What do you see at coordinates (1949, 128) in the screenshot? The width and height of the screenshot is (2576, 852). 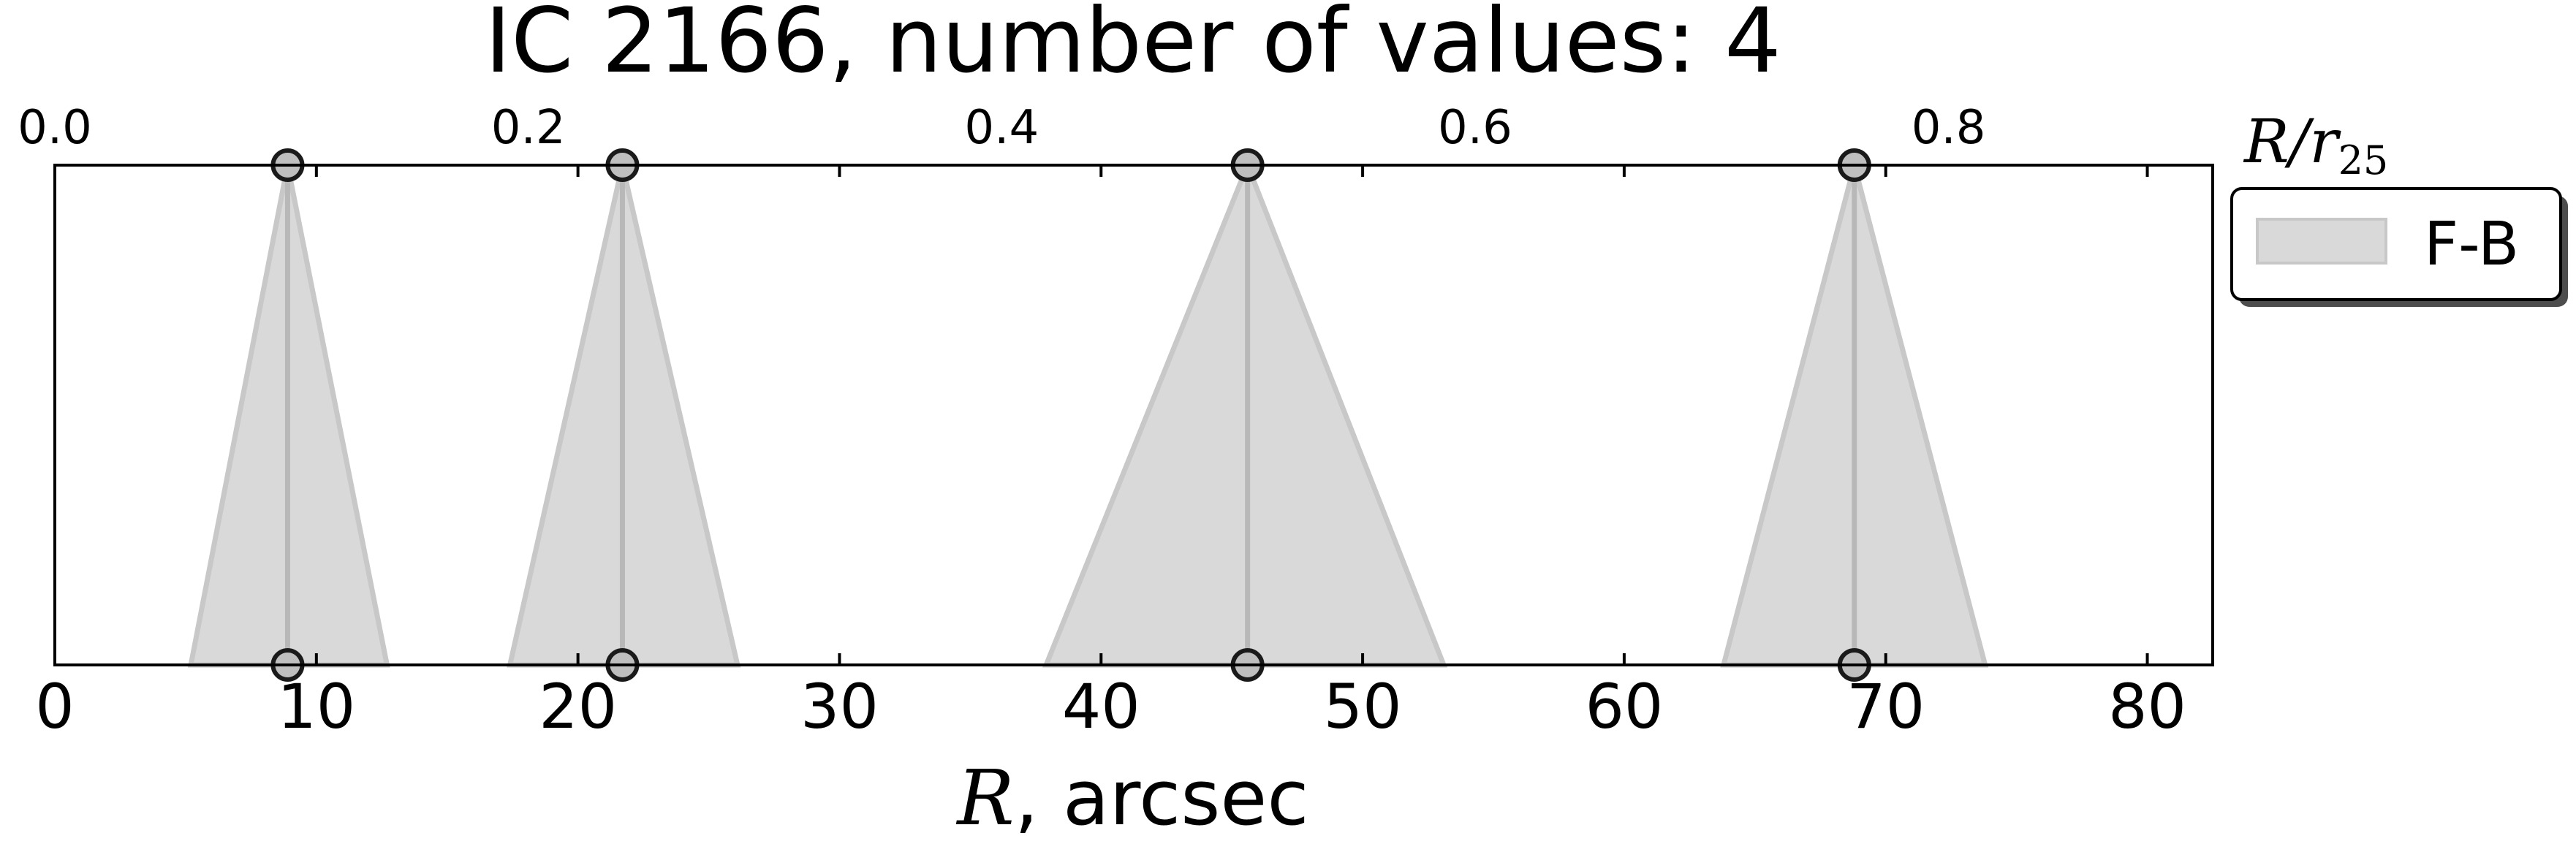 I see `top-x-tick-label: 0.8` at bounding box center [1949, 128].